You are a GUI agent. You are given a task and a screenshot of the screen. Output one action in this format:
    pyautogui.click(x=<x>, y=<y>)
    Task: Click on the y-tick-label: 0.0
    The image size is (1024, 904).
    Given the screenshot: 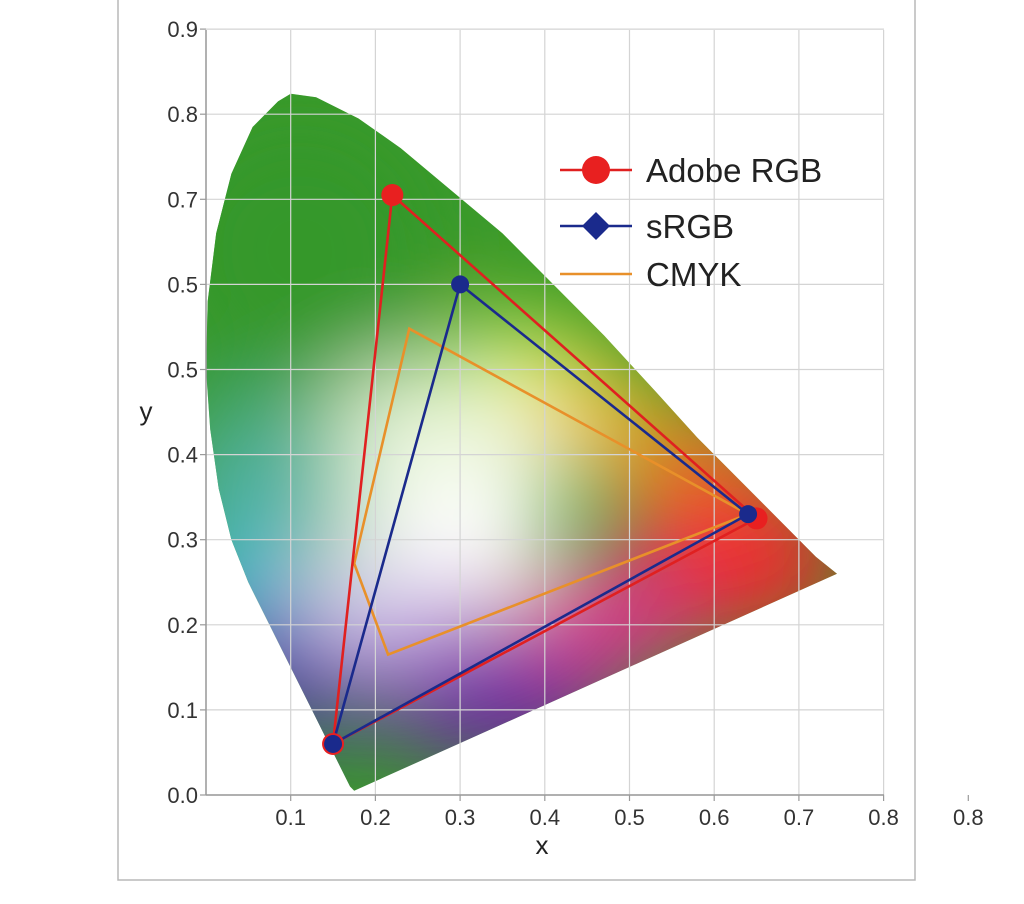 What is the action you would take?
    pyautogui.click(x=182, y=795)
    